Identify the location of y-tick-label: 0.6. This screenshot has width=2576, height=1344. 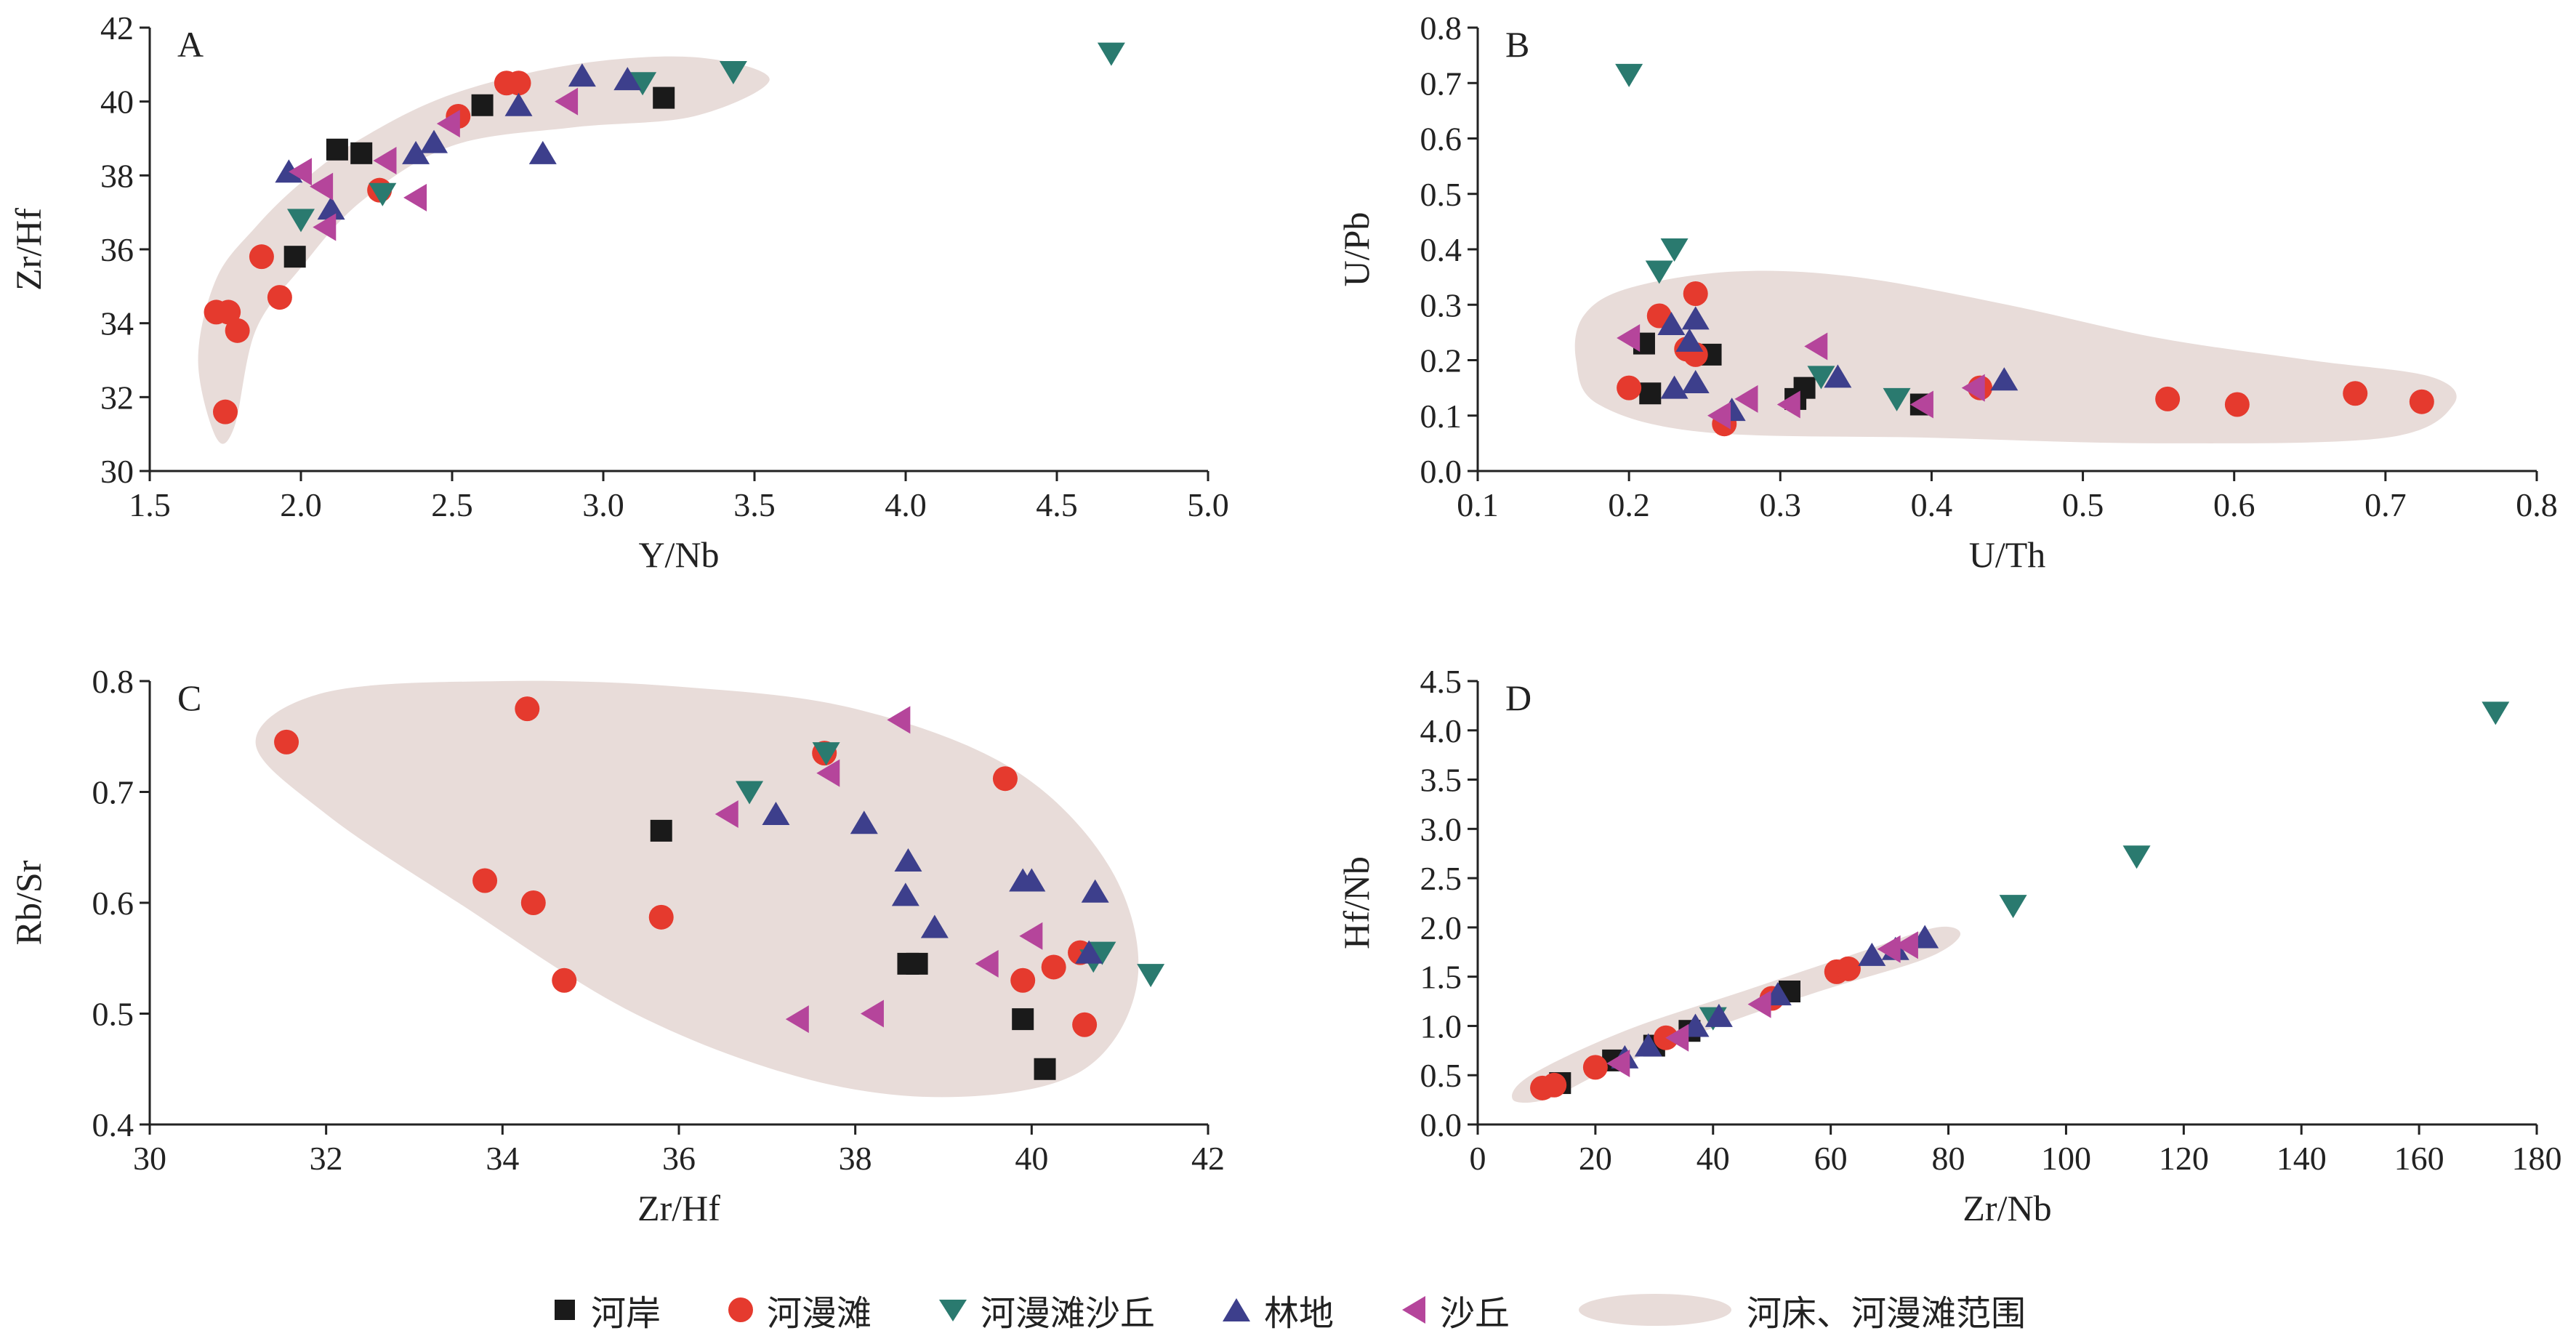
(113, 903).